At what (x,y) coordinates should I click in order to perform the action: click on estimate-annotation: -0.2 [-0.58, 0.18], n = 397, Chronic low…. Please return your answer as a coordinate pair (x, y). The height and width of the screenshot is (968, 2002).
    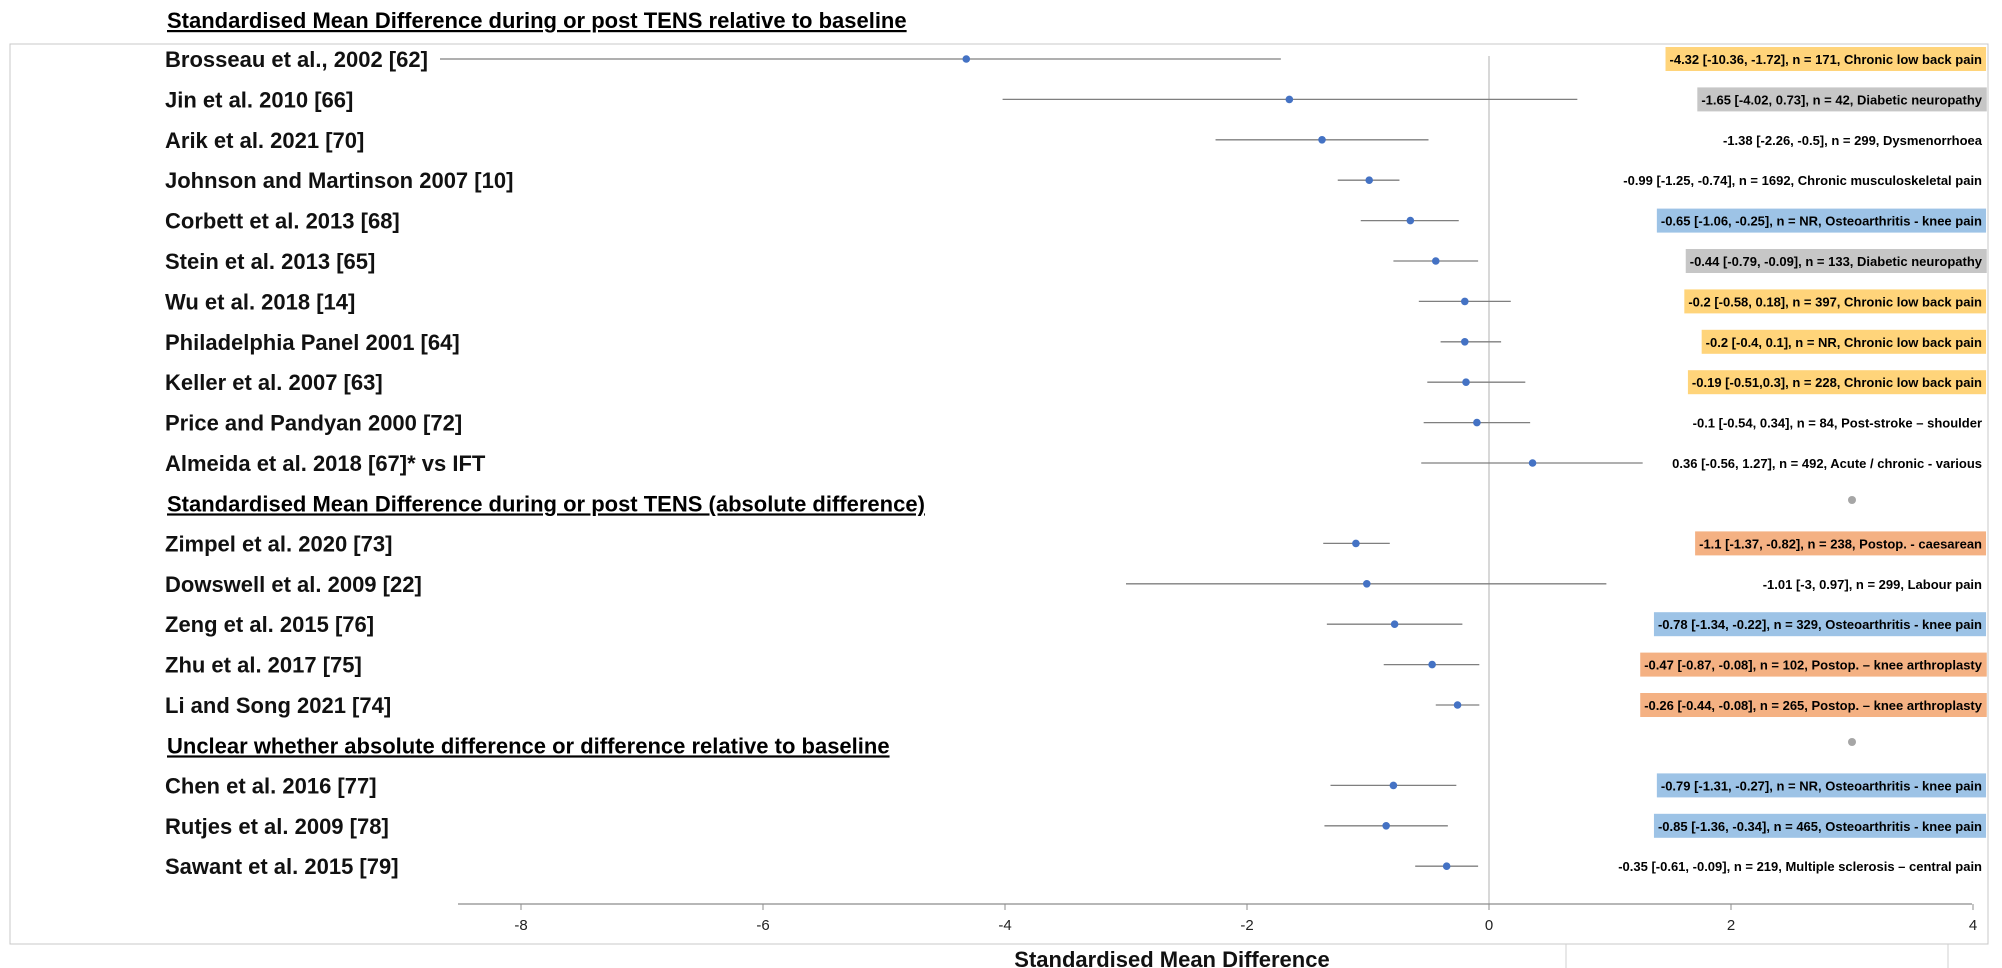
    Looking at the image, I should click on (1835, 301).